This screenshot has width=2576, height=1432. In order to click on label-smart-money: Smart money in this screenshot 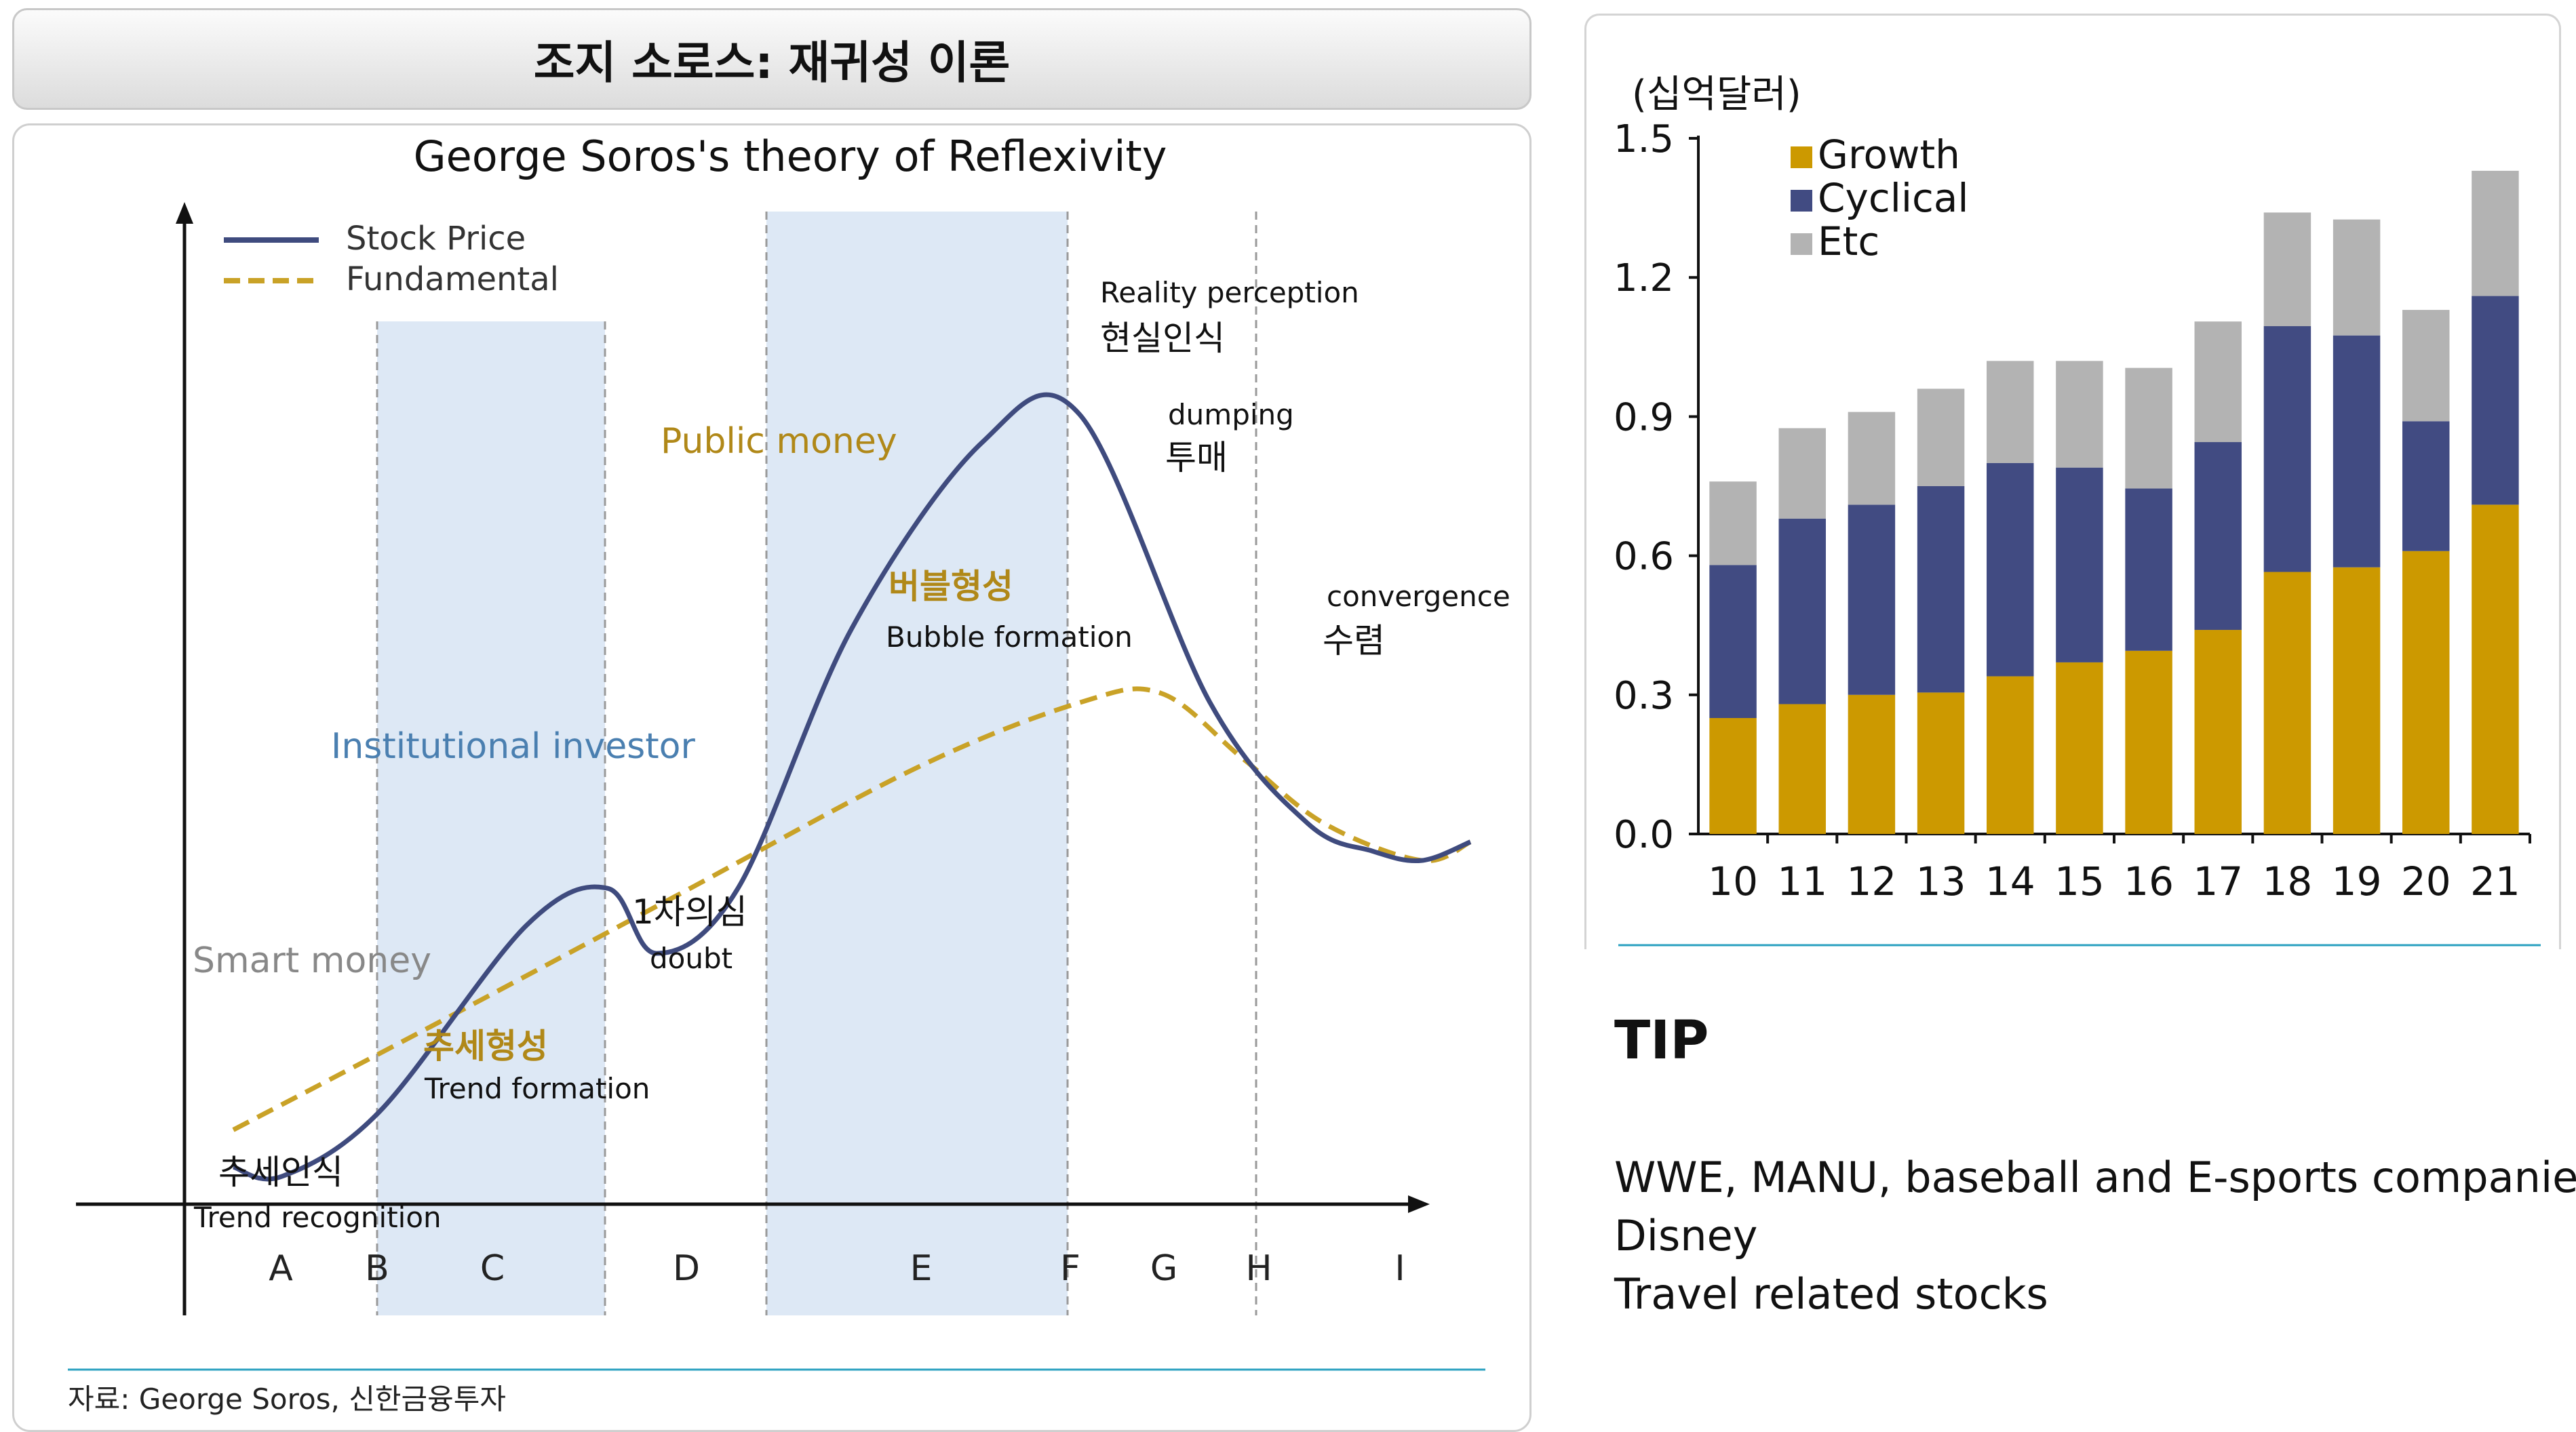, I will do `click(312, 960)`.